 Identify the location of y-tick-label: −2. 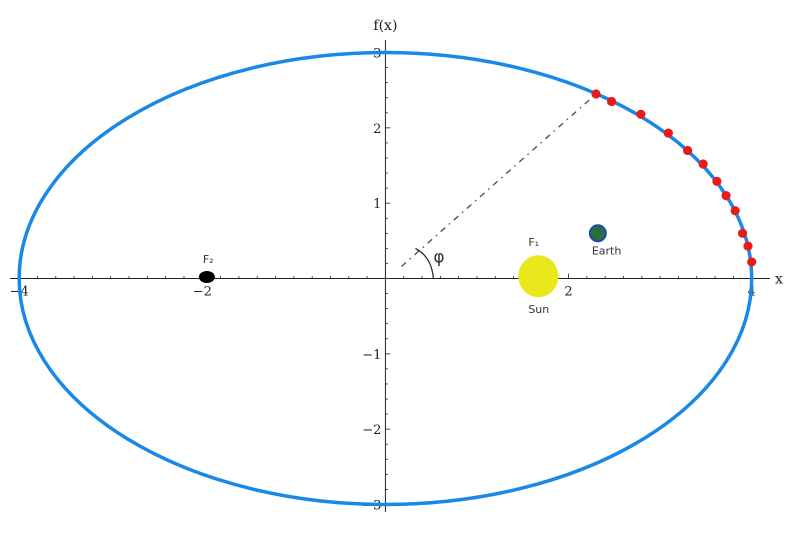
(371, 430).